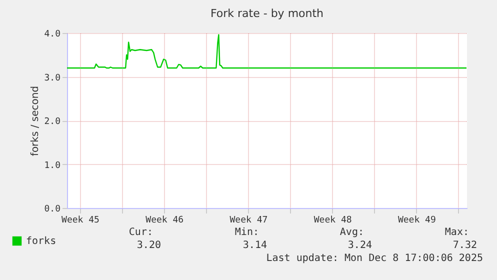 The width and height of the screenshot is (497, 280). What do you see at coordinates (360, 245) in the screenshot?
I see `text: 3.24` at bounding box center [360, 245].